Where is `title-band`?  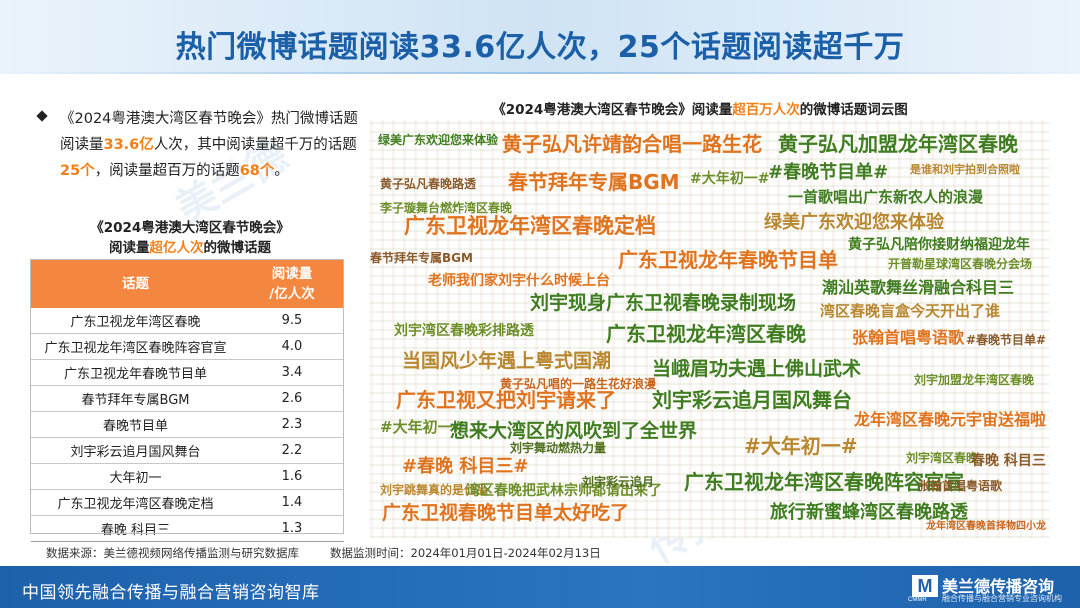
title-band is located at coordinates (540, 37).